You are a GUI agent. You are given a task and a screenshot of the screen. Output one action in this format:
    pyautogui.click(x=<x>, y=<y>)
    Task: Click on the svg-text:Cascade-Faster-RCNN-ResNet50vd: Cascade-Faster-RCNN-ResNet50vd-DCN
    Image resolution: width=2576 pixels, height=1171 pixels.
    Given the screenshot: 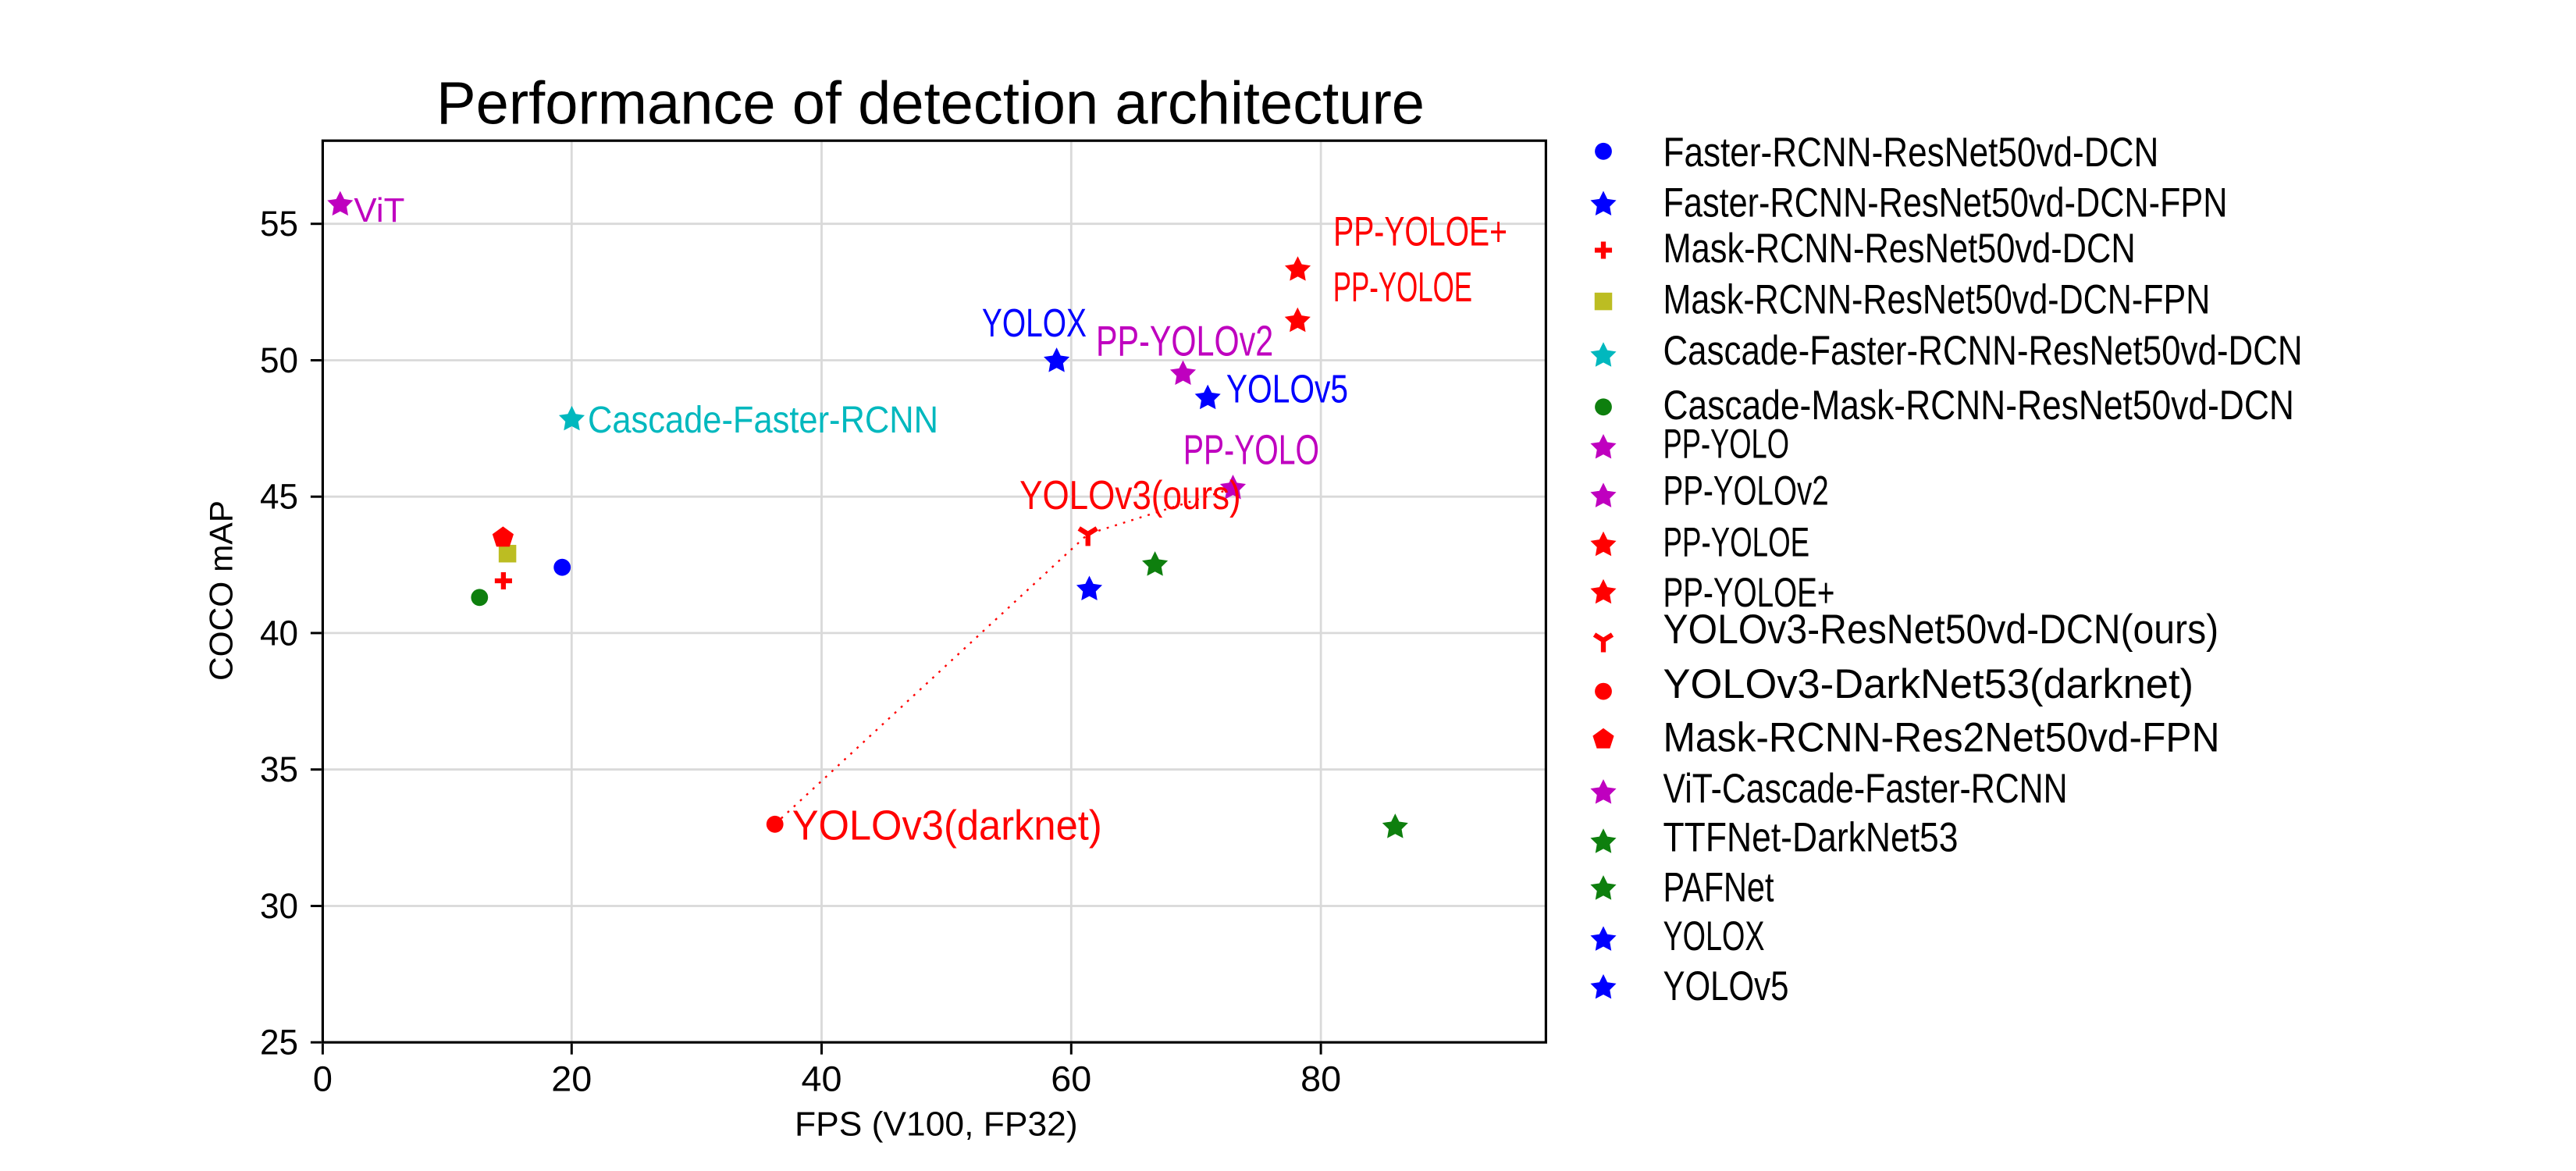 What is the action you would take?
    pyautogui.click(x=1983, y=351)
    